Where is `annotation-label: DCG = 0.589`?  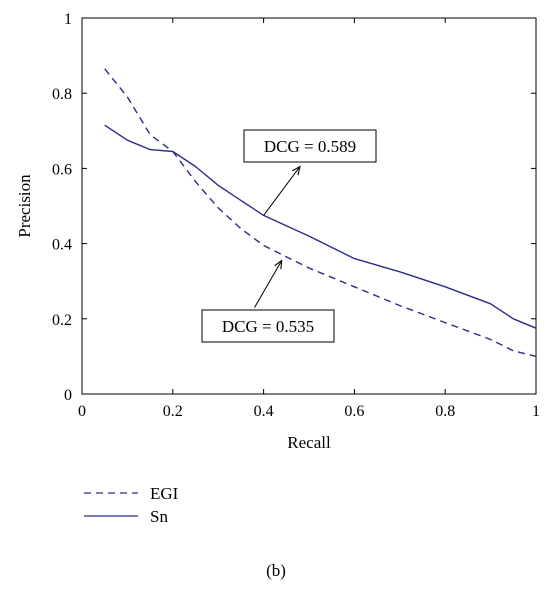
annotation-label: DCG = 0.589 is located at coordinates (310, 146).